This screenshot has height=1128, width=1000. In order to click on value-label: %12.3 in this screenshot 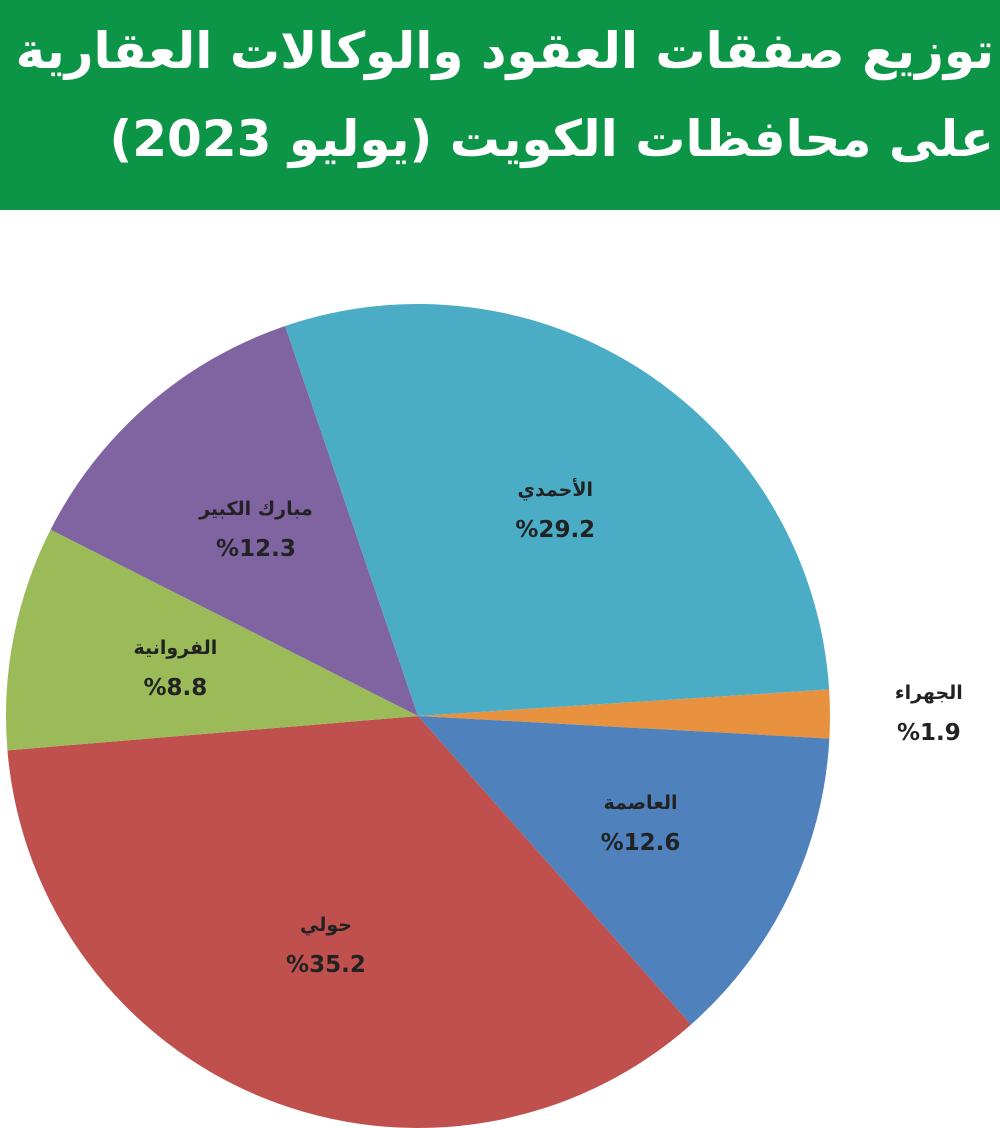, I will do `click(256, 549)`.